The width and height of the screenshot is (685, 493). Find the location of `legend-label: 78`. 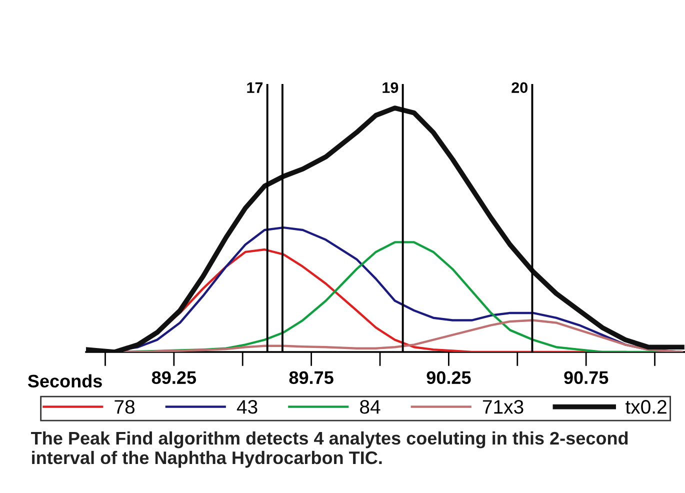

legend-label: 78 is located at coordinates (124, 407).